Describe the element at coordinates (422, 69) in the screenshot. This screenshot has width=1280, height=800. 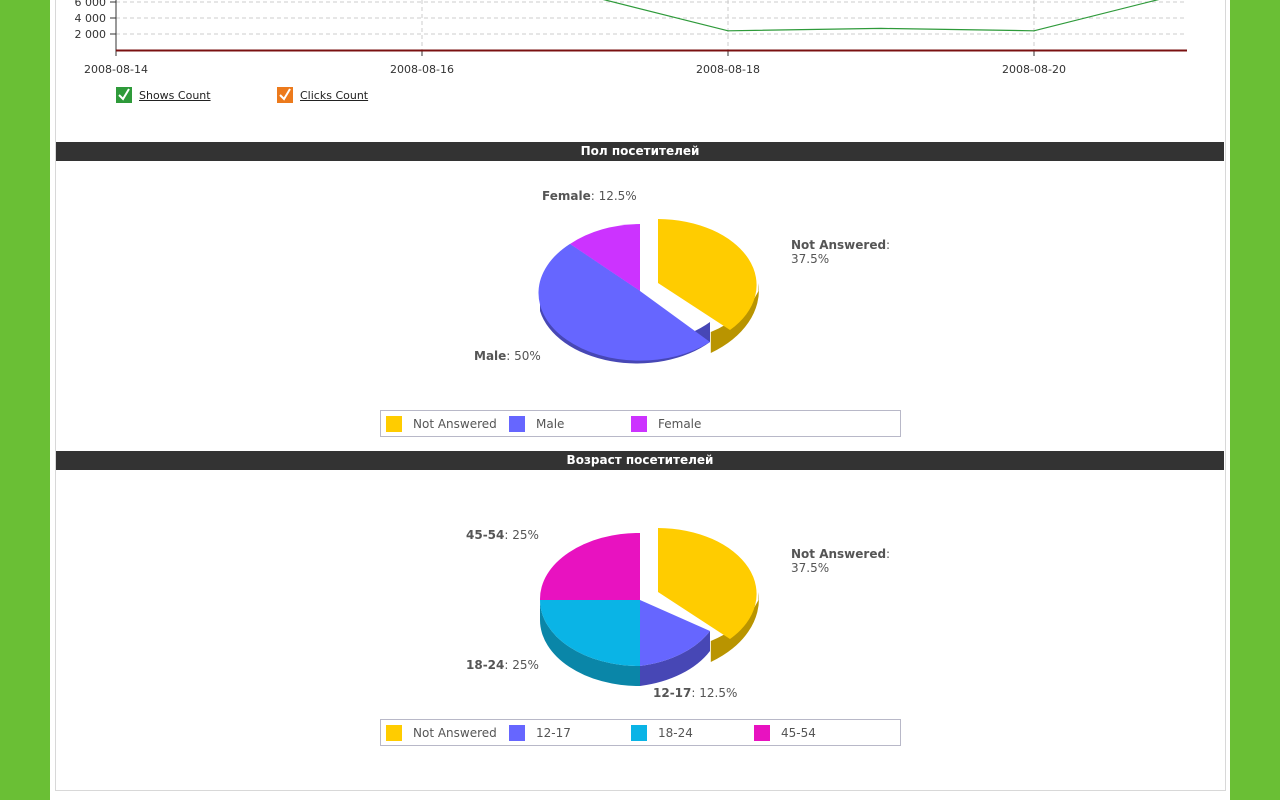
I see `x-tick-label: 2008-08-16` at that location.